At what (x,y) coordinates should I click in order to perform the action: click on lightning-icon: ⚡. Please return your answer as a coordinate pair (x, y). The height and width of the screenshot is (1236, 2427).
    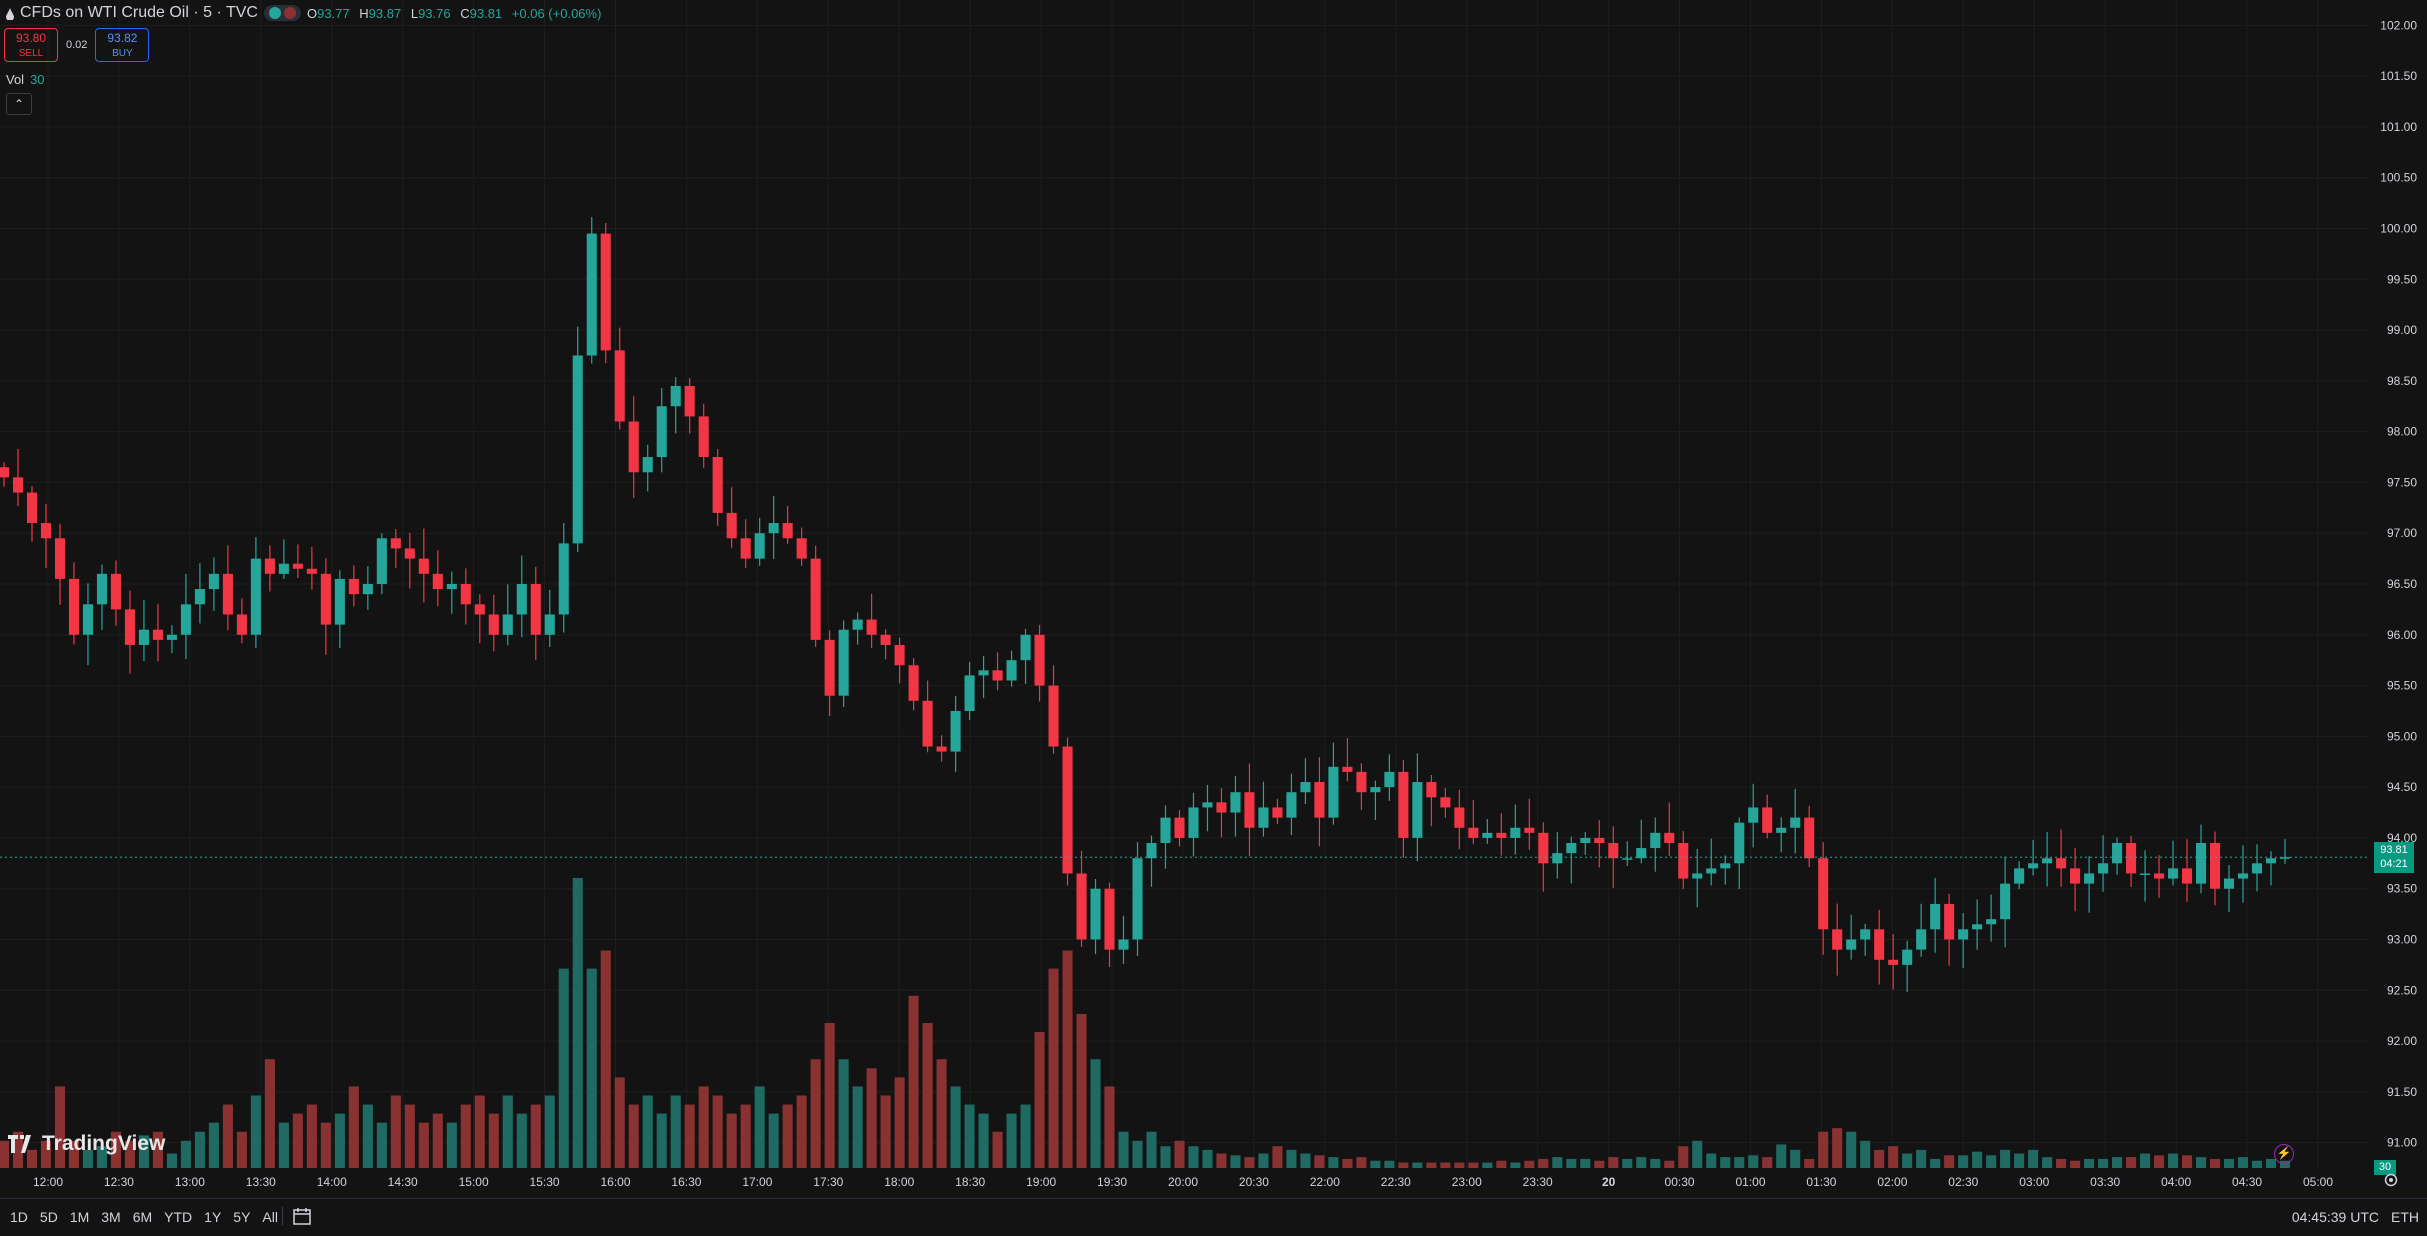
    Looking at the image, I should click on (2284, 1154).